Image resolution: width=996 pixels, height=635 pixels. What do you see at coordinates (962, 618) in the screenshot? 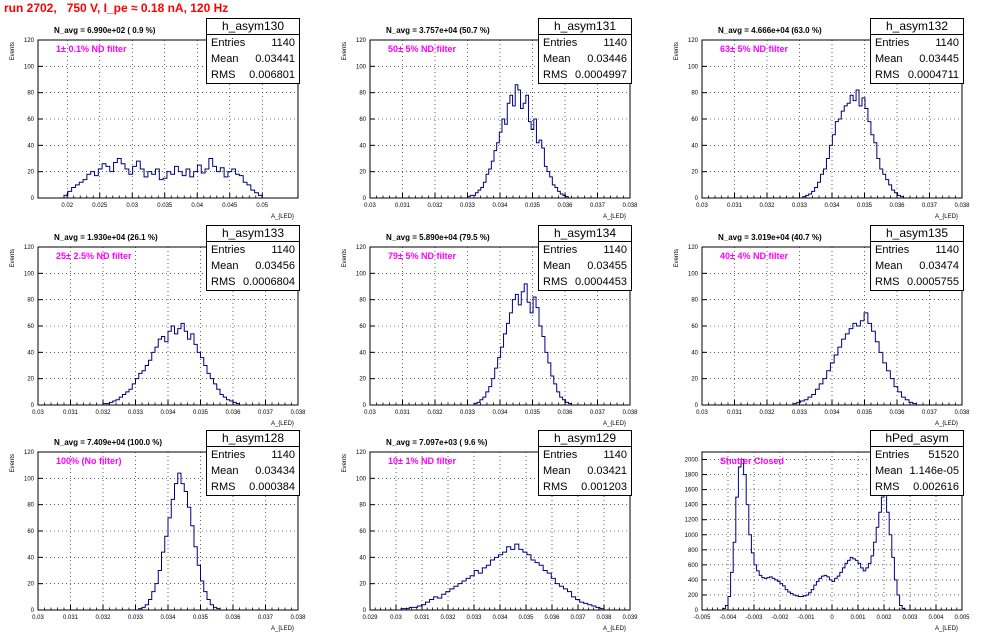
I see `x-tick-label: 0.005` at bounding box center [962, 618].